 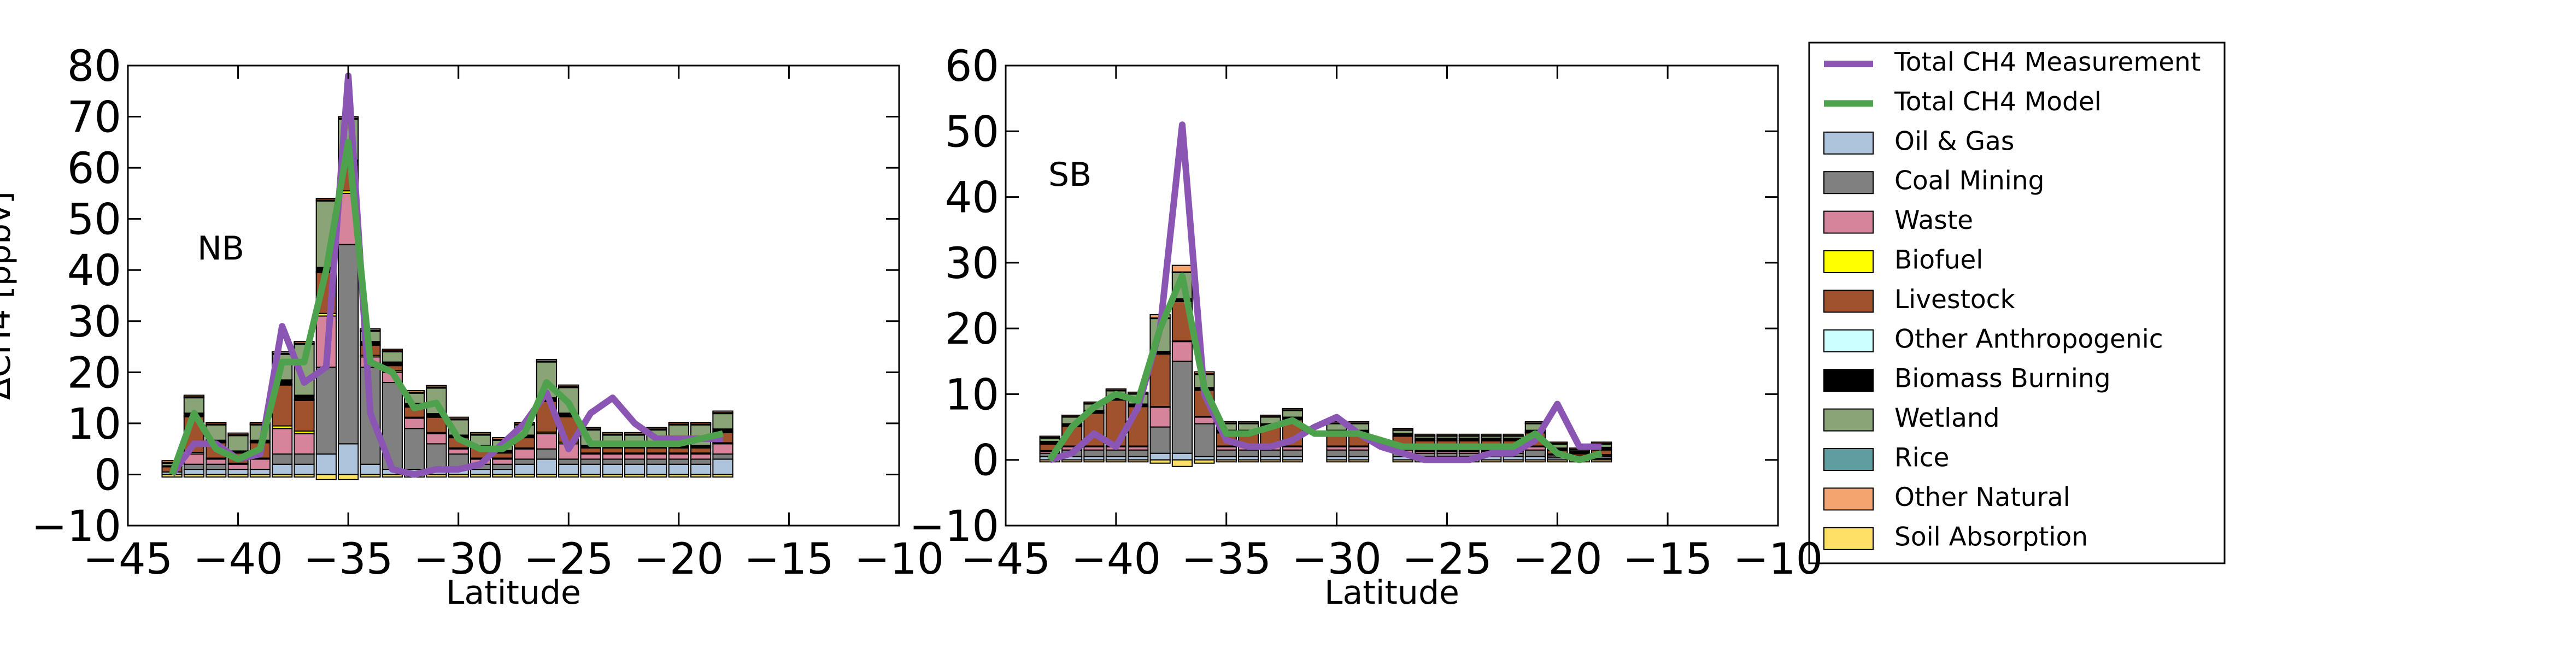 What do you see at coordinates (1006, 559) in the screenshot?
I see `x-tick-label: −45` at bounding box center [1006, 559].